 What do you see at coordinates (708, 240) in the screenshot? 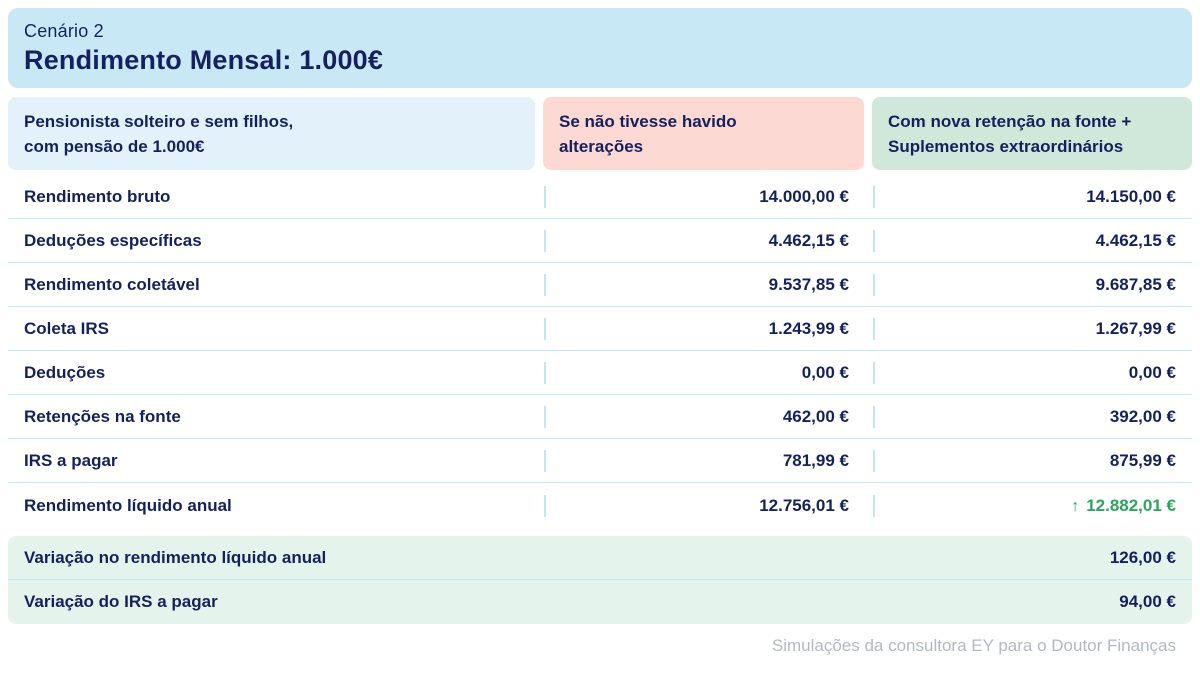
I see `row-value-no-changes: 4.462,15 €` at bounding box center [708, 240].